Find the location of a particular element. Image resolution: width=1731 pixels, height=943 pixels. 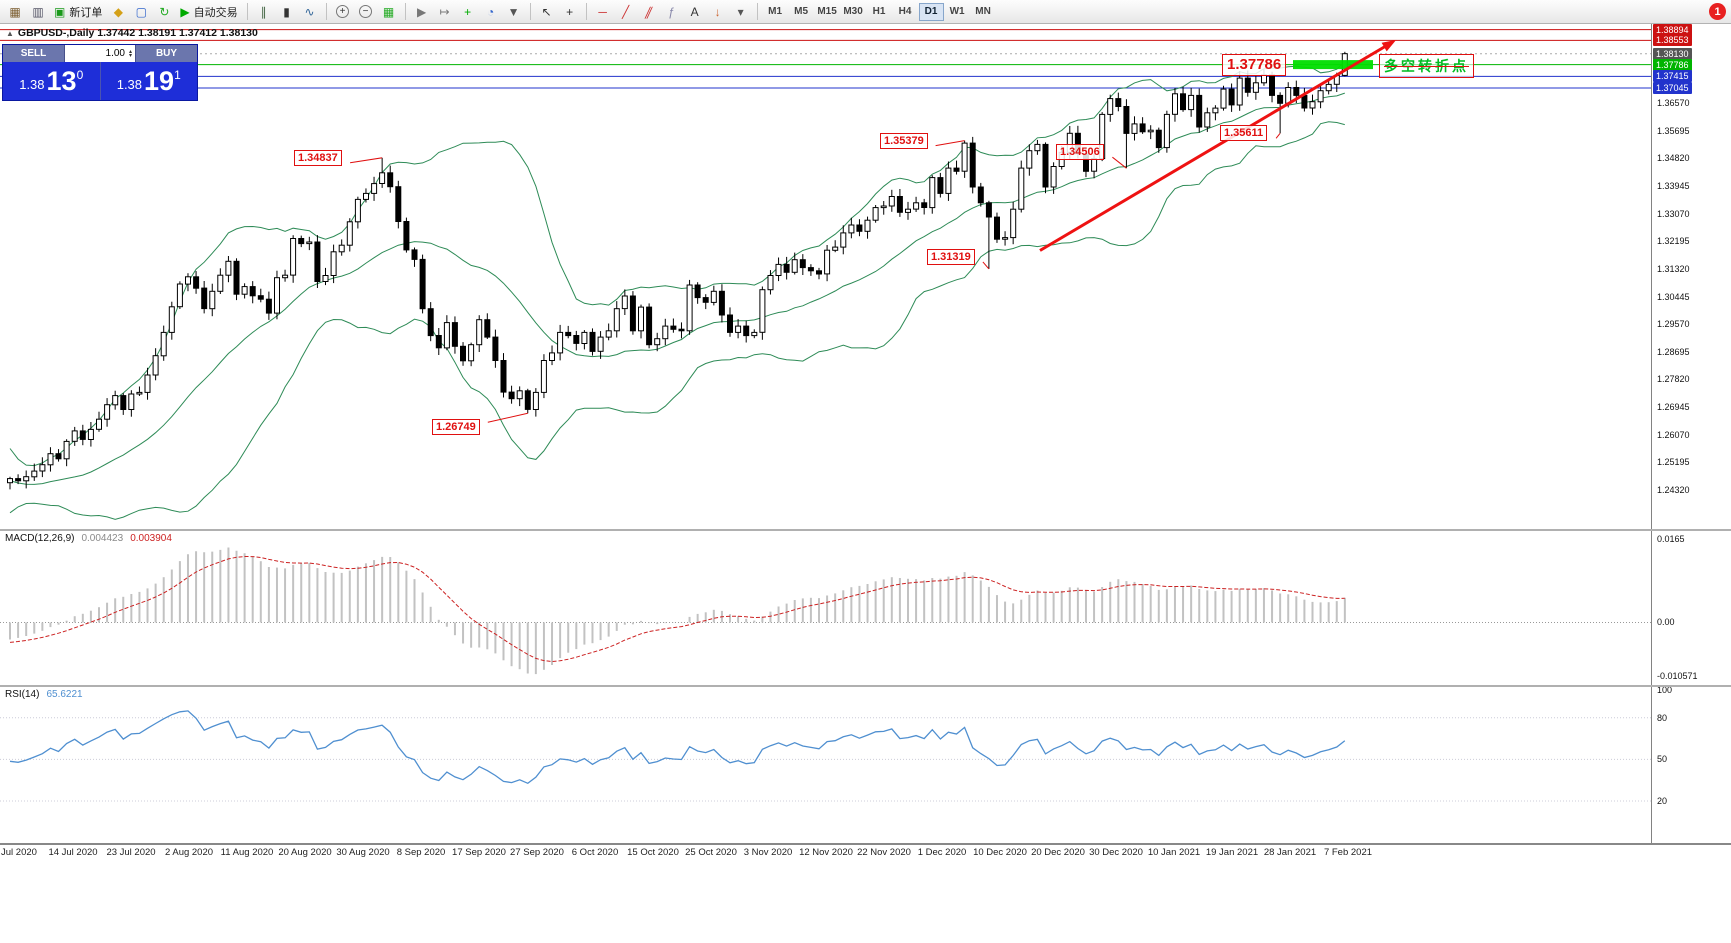

toolbar-separator is located at coordinates (757, 11).